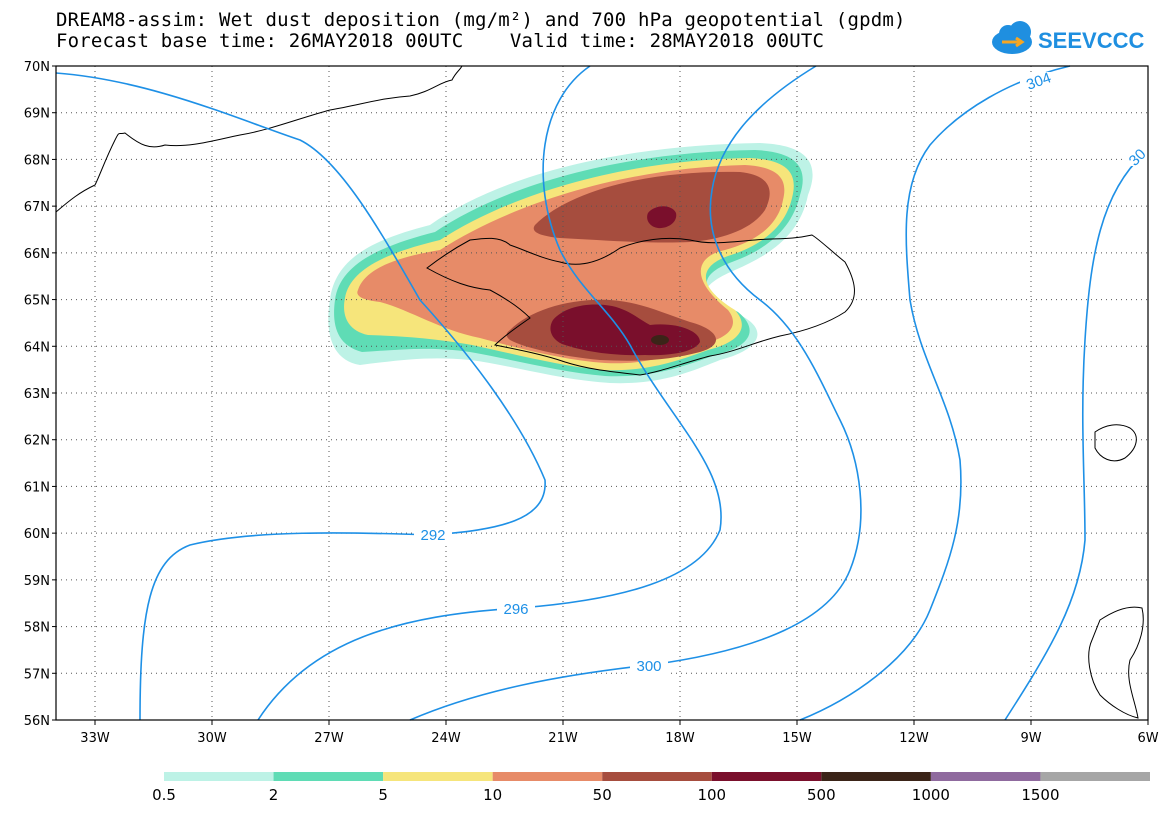 This screenshot has height=815, width=1175. Describe the element at coordinates (259, 139) in the screenshot. I see `greenland-coast` at that location.